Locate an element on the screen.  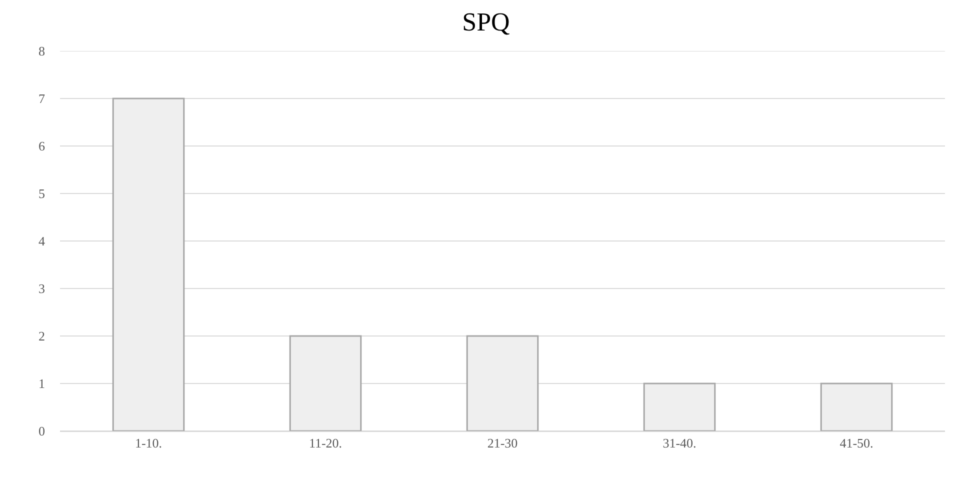
x-tick-label: 1-10. is located at coordinates (148, 443).